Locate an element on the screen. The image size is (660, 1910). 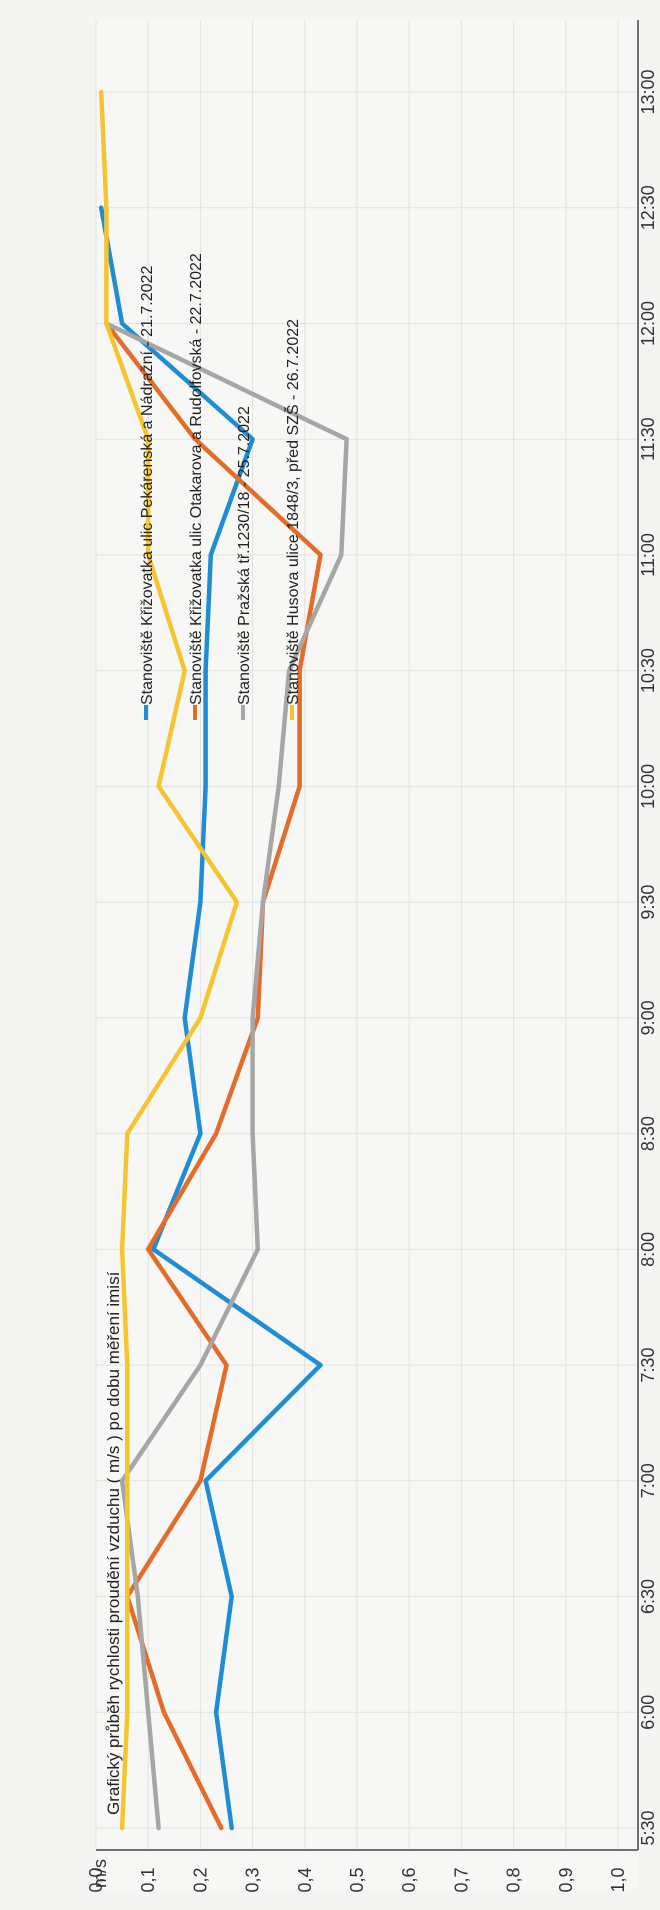
x-tick-label: 5:30 is located at coordinates (648, 1827).